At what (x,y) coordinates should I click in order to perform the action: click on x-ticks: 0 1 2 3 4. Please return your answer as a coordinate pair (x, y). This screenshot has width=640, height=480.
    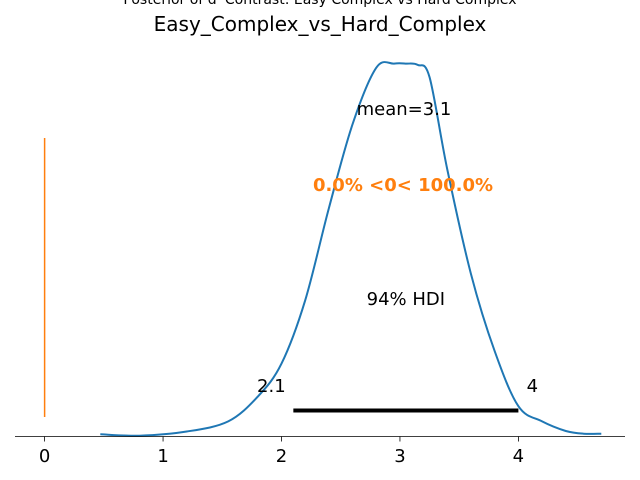
    Looking at the image, I should click on (281, 451).